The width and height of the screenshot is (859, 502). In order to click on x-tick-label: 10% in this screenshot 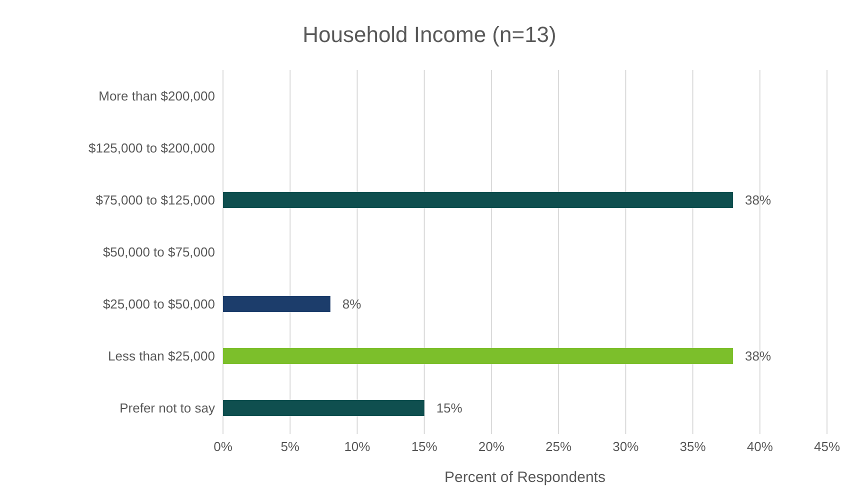, I will do `click(357, 446)`.